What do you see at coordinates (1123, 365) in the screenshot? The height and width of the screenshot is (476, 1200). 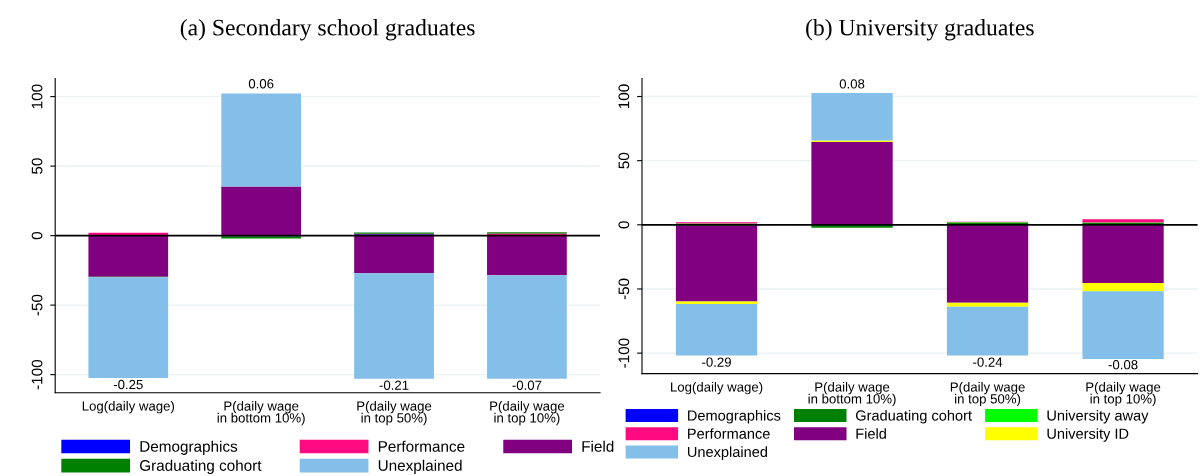 I see `annotation: -0.08` at bounding box center [1123, 365].